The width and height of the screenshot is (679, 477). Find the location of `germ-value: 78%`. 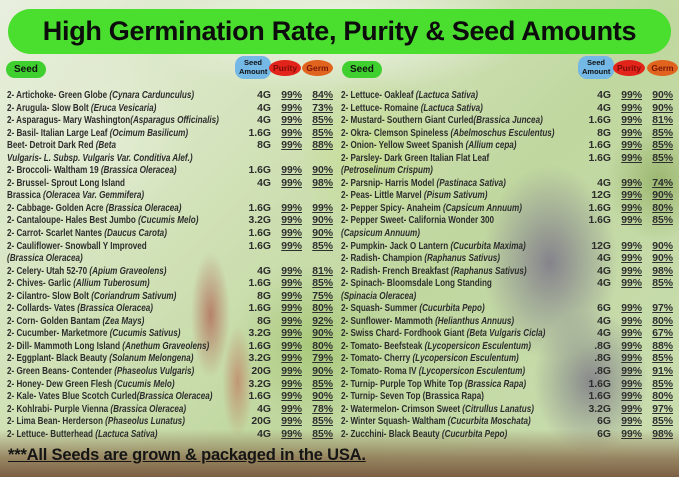

germ-value: 78% is located at coordinates (322, 409).